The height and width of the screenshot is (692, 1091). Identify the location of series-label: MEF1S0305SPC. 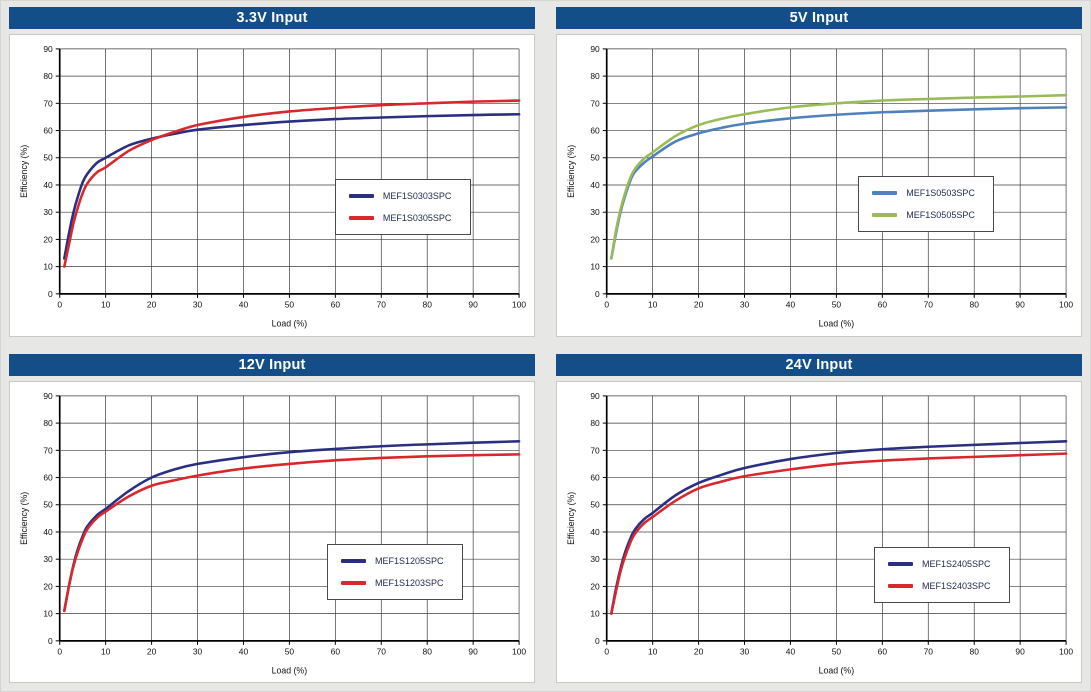
(417, 218).